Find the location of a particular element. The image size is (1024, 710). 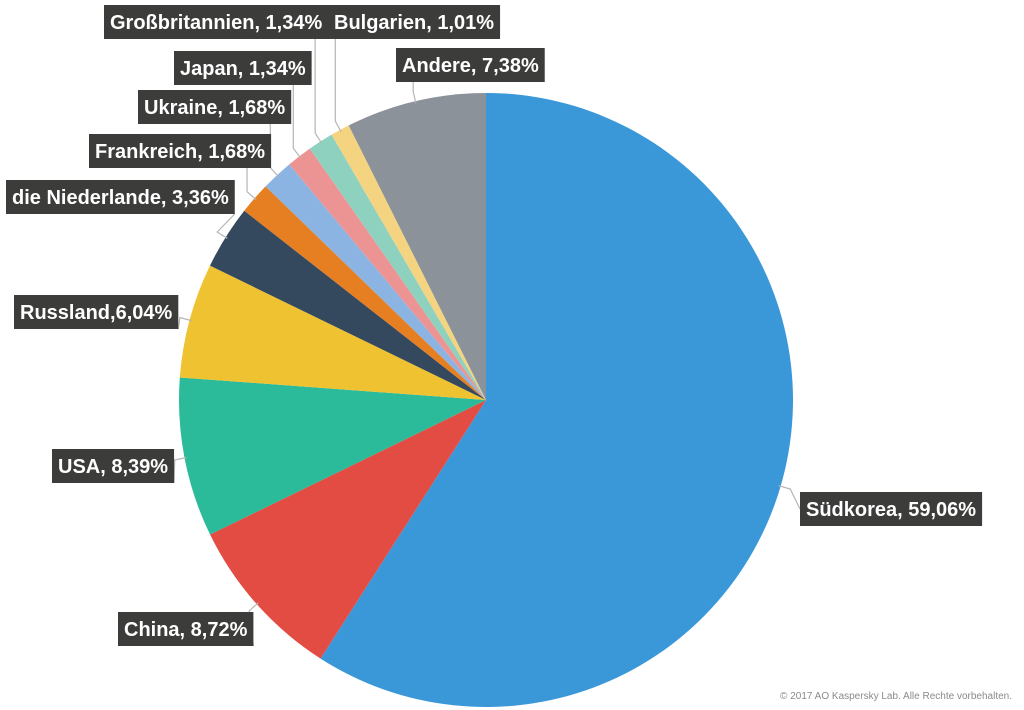

slice-label-text: Frankreich, 1,68% is located at coordinates (180, 152).